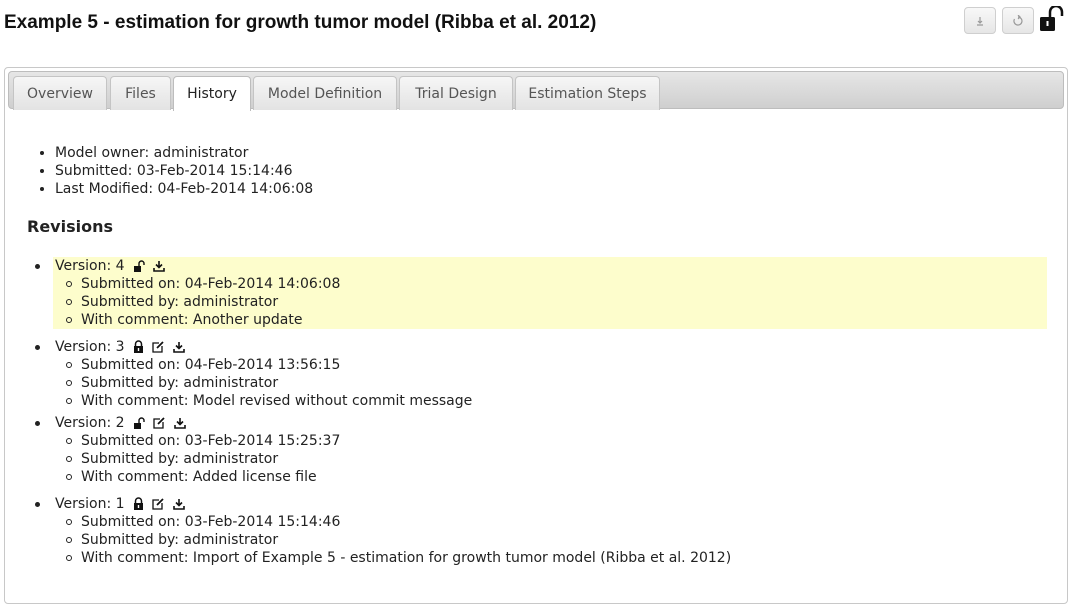  Describe the element at coordinates (456, 93) in the screenshot. I see `tab-trial-design: Trial Design` at that location.